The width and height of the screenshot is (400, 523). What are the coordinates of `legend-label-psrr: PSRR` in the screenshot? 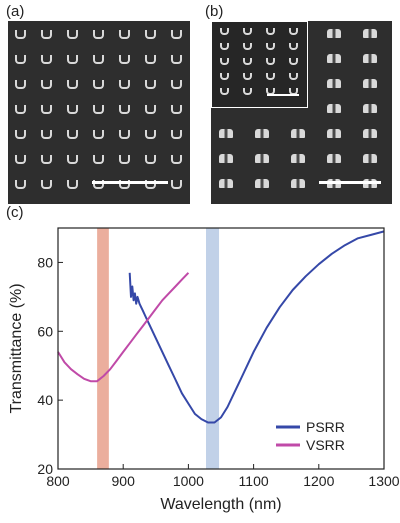 It's located at (325, 427).